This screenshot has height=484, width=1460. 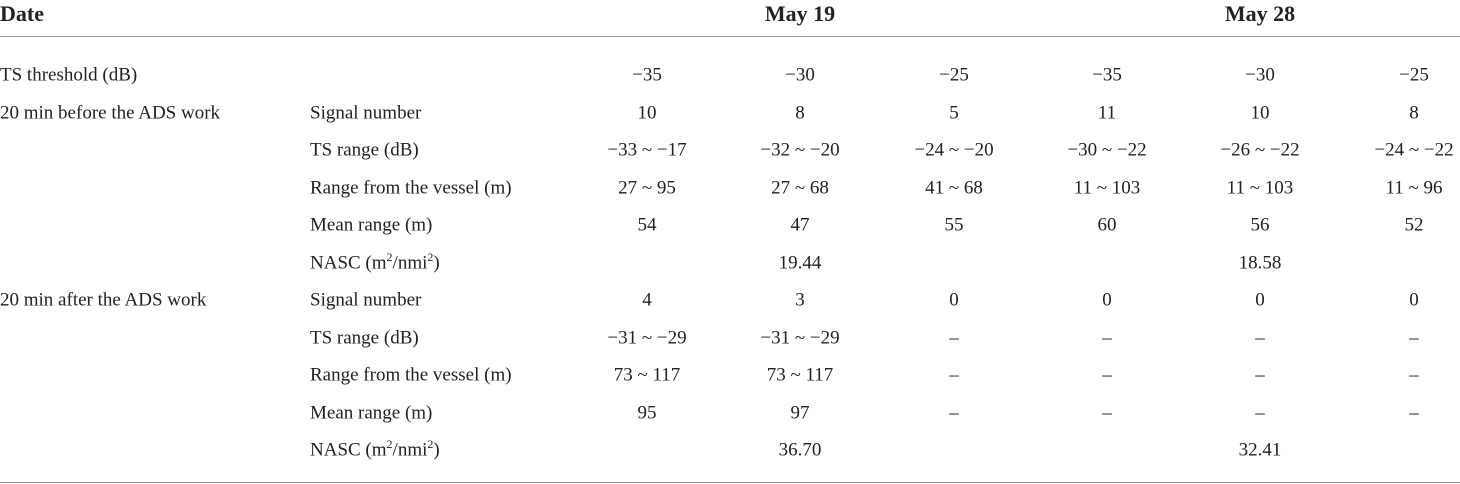 What do you see at coordinates (800, 262) in the screenshot?
I see `cell: 19.44` at bounding box center [800, 262].